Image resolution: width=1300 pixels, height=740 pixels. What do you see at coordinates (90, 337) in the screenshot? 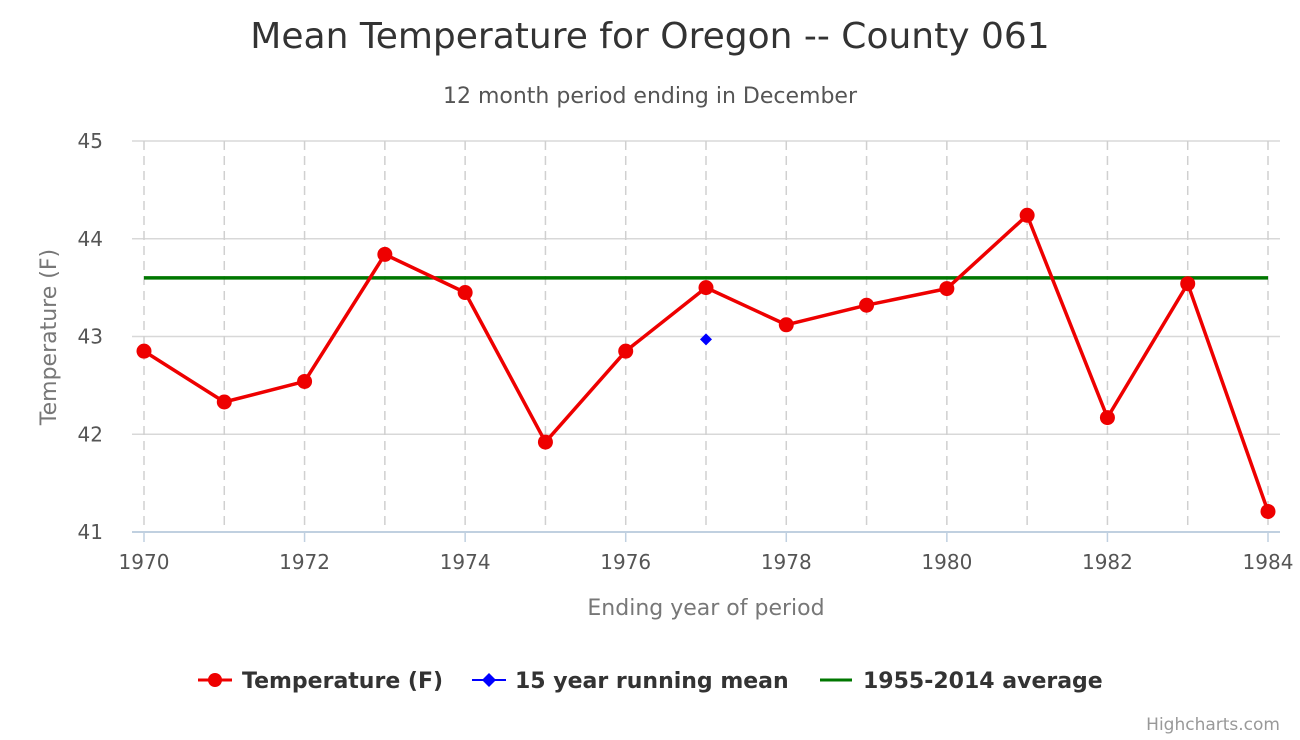
I see `y-tick-label: 43` at bounding box center [90, 337].